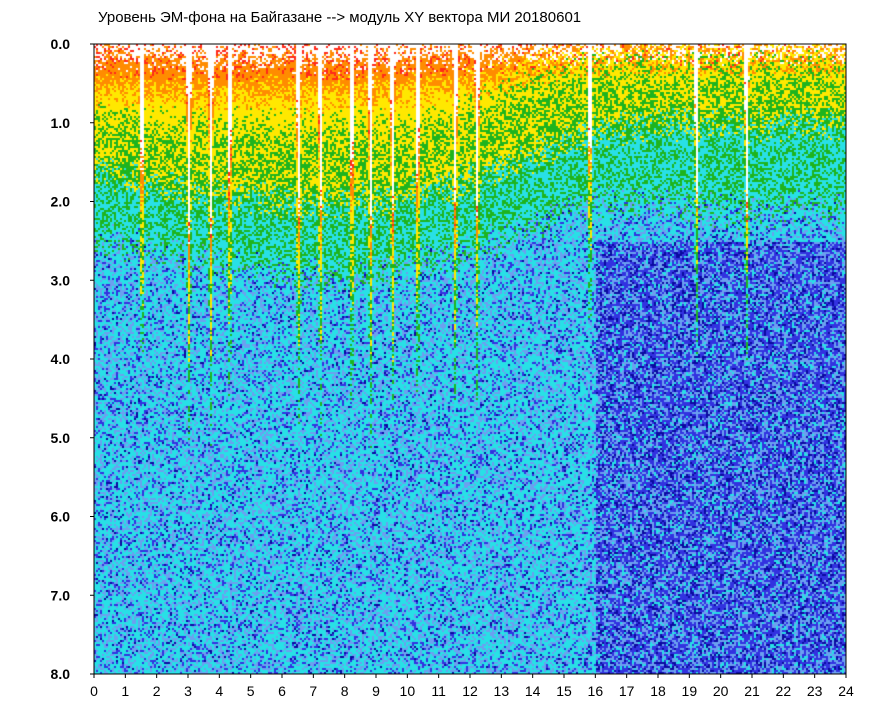  Describe the element at coordinates (282, 691) in the screenshot. I see `x-tick-label: 6` at that location.